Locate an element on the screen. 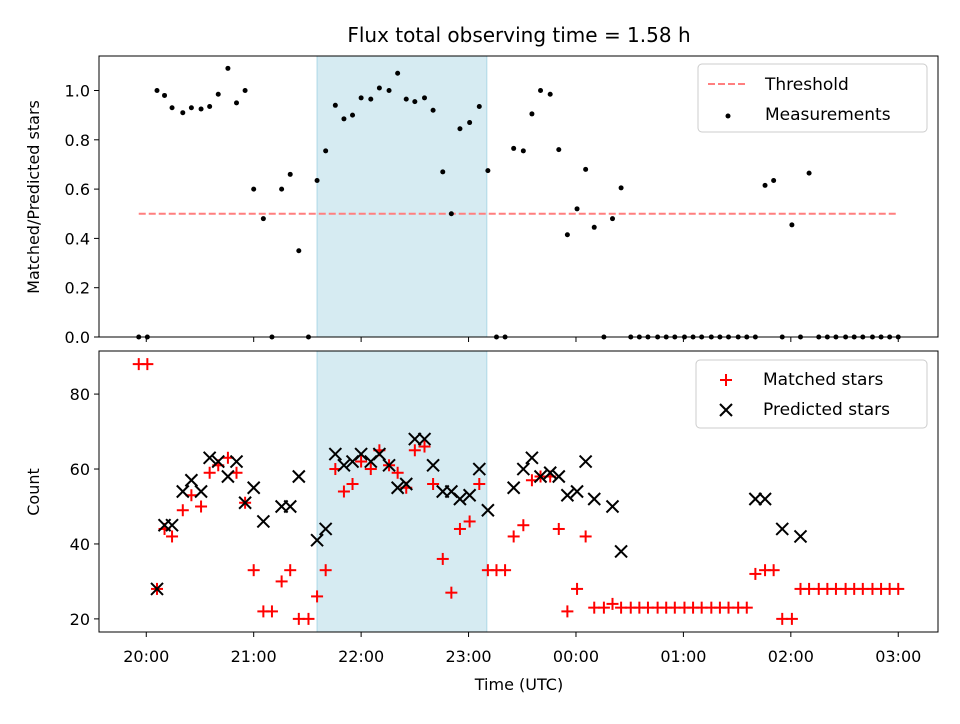 The height and width of the screenshot is (724, 960). panel-ratio-x-ticks is located at coordinates (522, 339).